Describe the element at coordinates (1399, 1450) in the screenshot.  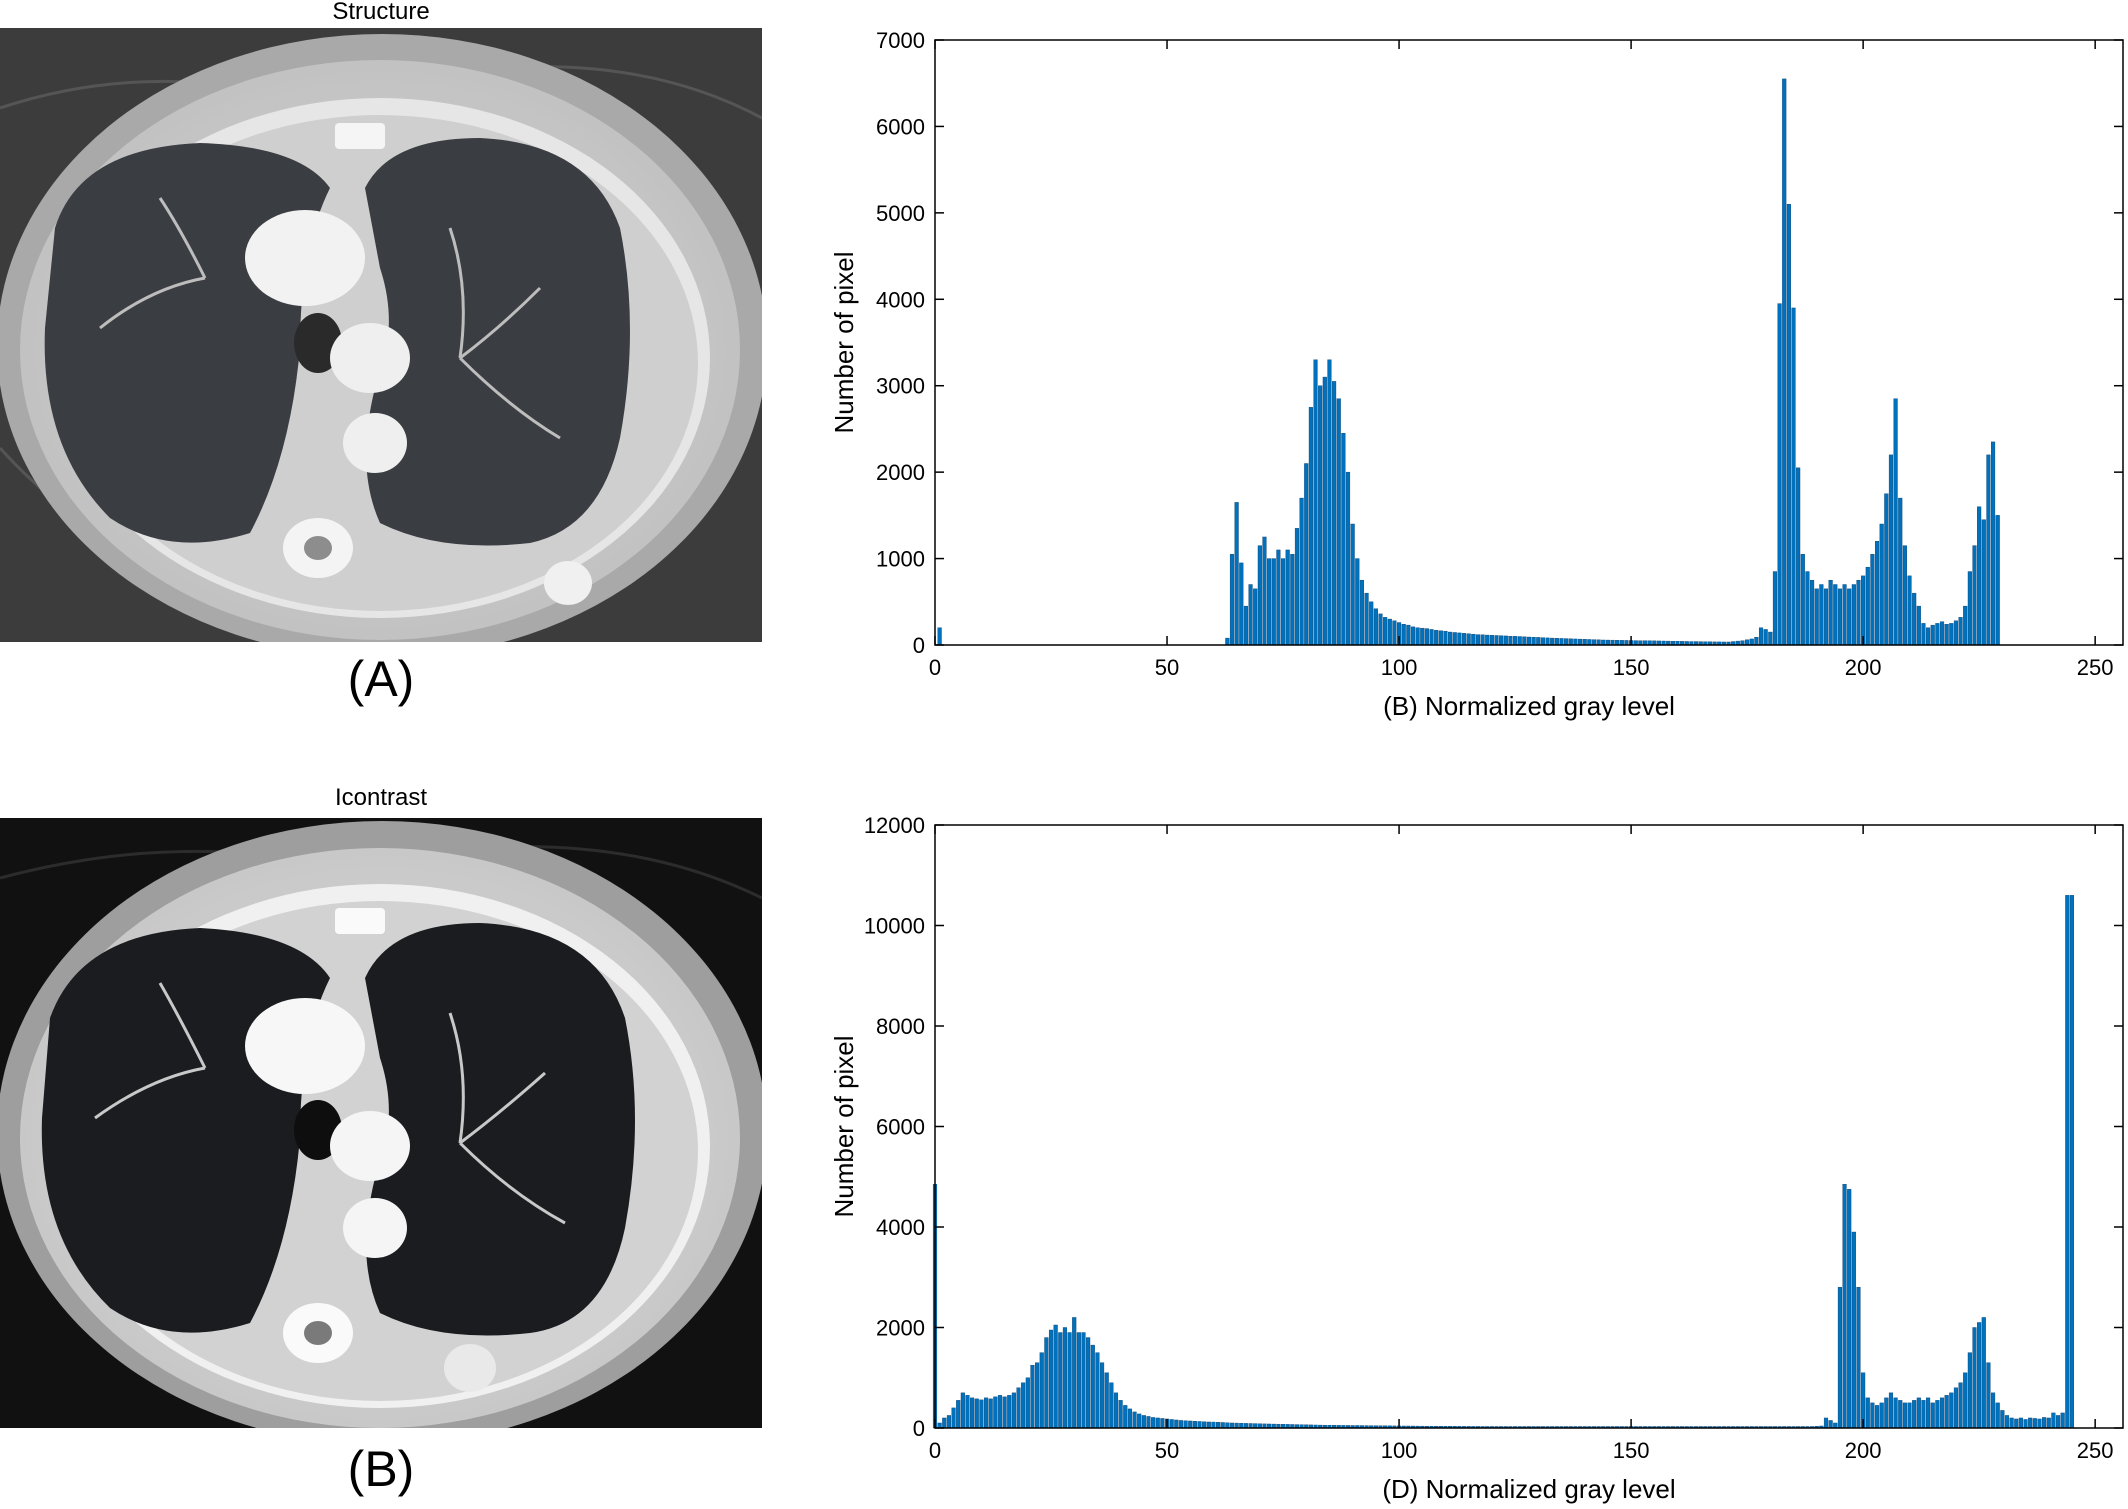
I see `x-tick-label: 100` at that location.